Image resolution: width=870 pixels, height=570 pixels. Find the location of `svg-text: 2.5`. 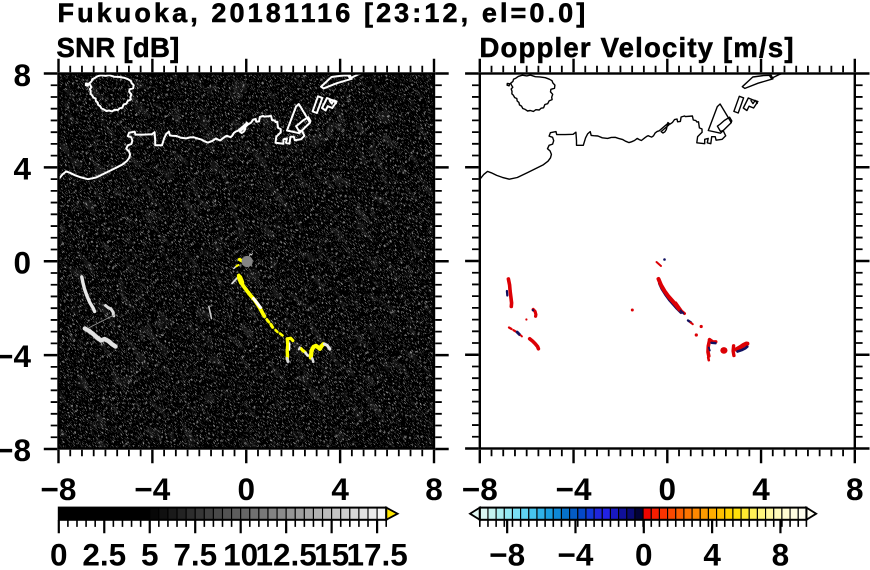

svg-text: 2.5 is located at coordinates (104, 553).